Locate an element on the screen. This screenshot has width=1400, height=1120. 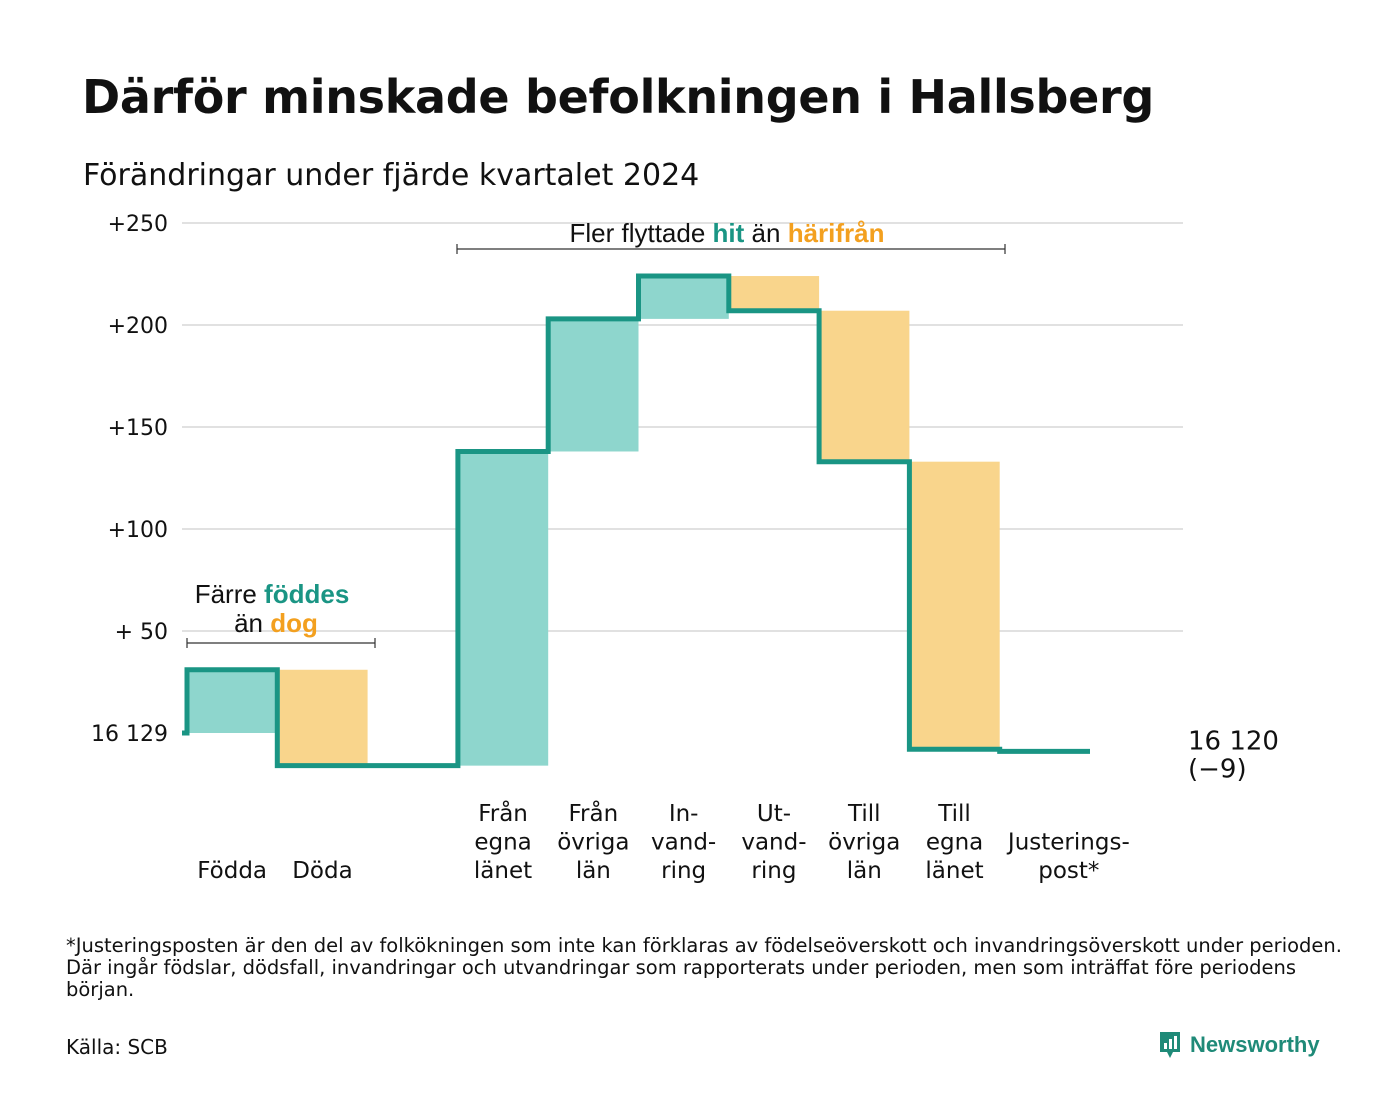
end-value-label: 16 120 is located at coordinates (1233, 741).